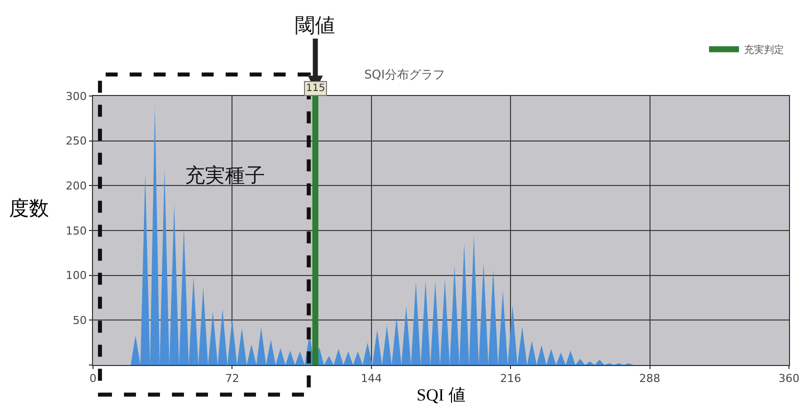 This screenshot has height=414, width=809. What do you see at coordinates (511, 379) in the screenshot?
I see `x-tick-label: 216` at bounding box center [511, 379].